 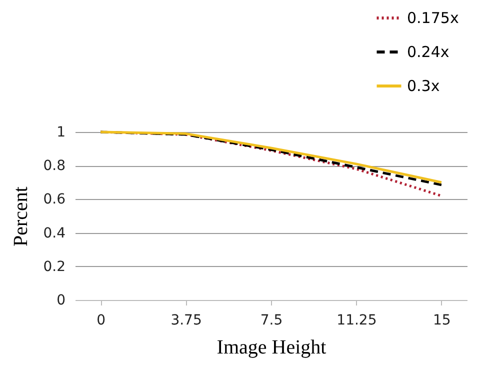 I want to click on x-tick-label: 15, so click(x=442, y=320).